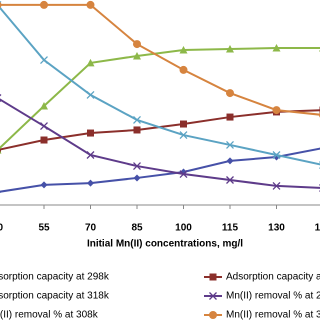 The width and height of the screenshot is (320, 320). Describe the element at coordinates (273, 296) in the screenshot. I see `legend-label: Mn(II) removal % at 298k` at that location.